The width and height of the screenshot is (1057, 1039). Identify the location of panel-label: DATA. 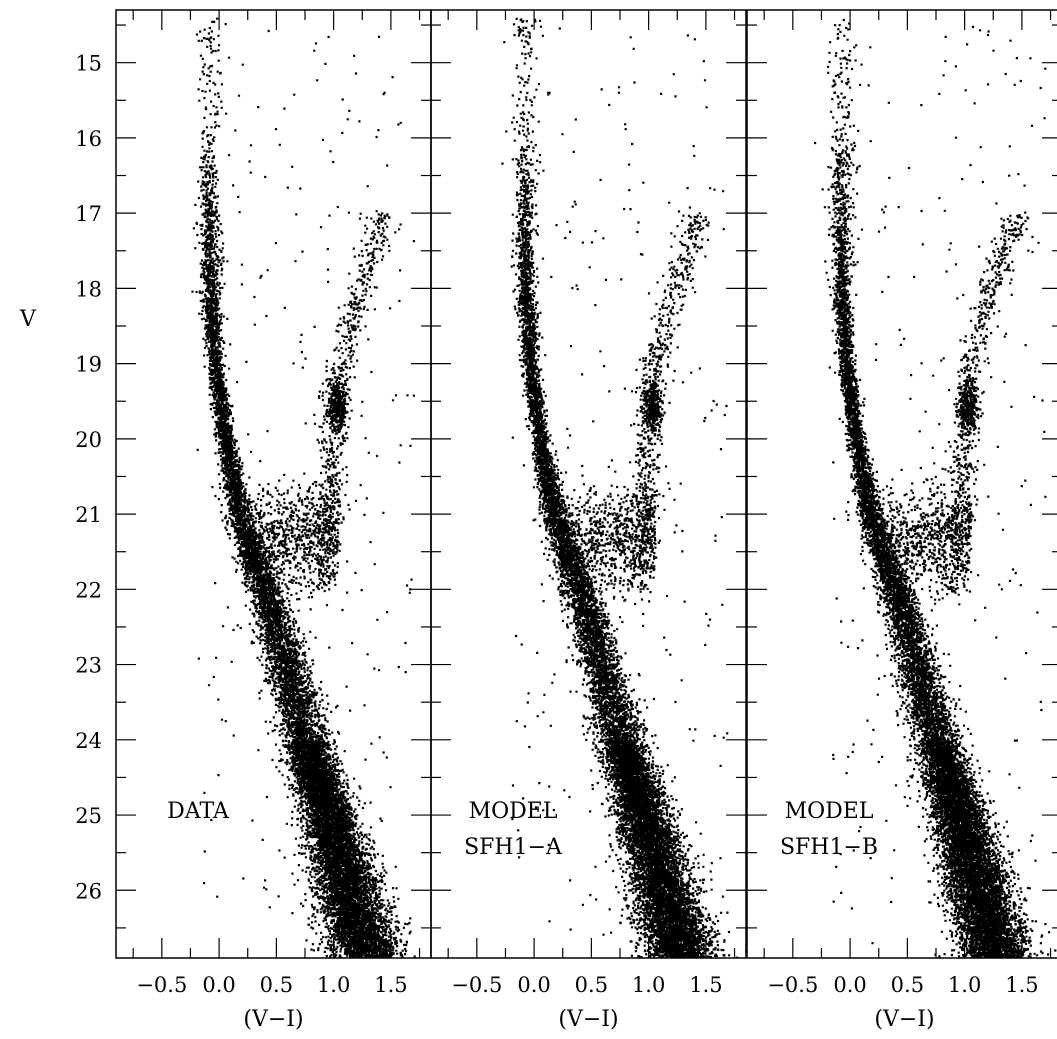
(198, 811).